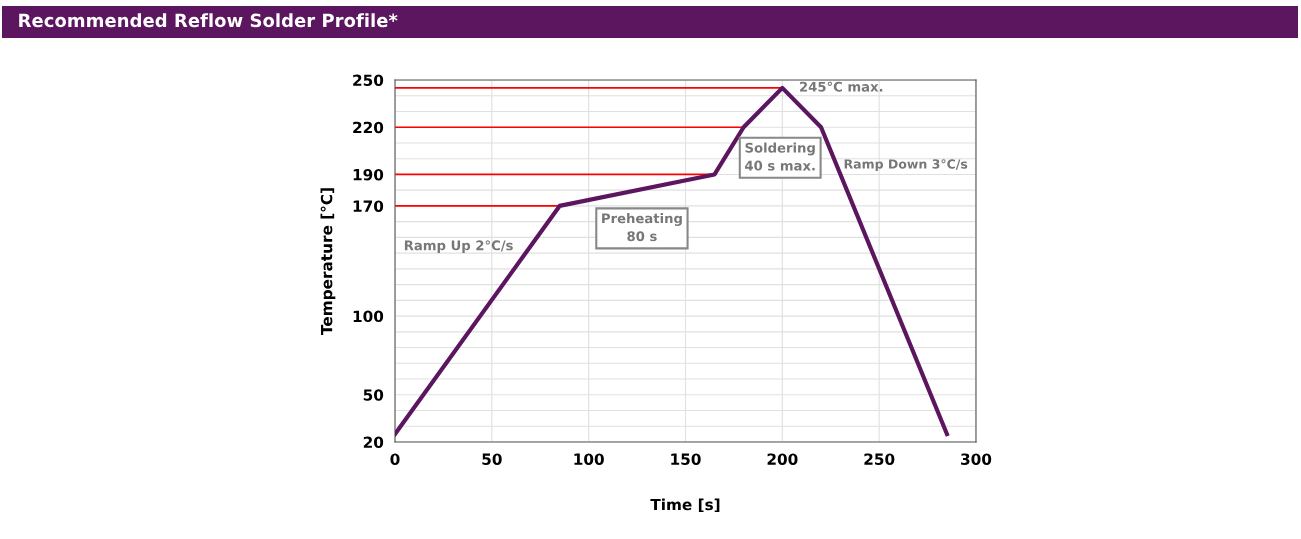 This screenshot has height=539, width=1301. I want to click on x-axis-title: Time [s], so click(685, 505).